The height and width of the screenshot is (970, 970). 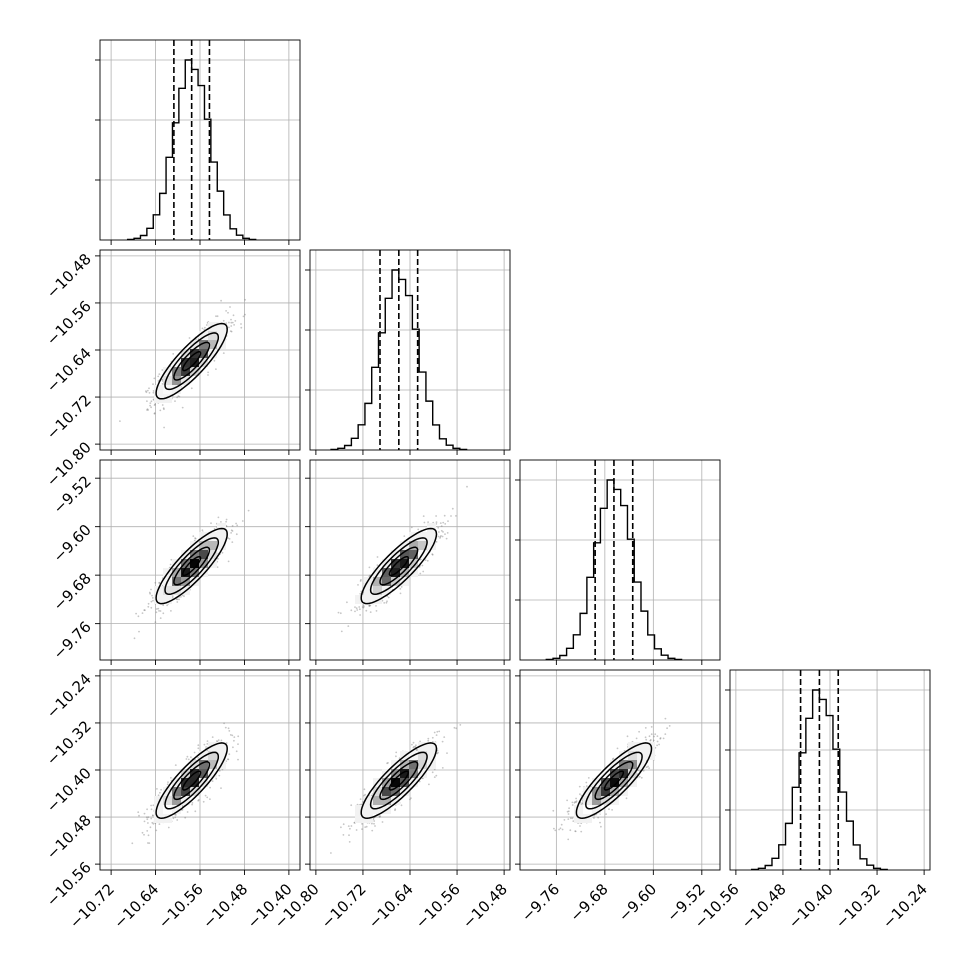 I want to click on x-tick-label: −10.64, so click(x=136, y=906).